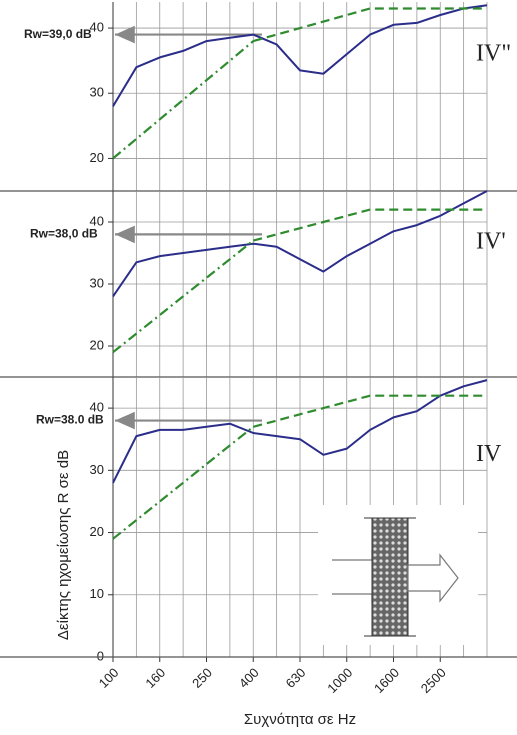 The height and width of the screenshot is (735, 517). What do you see at coordinates (491, 242) in the screenshot?
I see `panel-label: IV'` at bounding box center [491, 242].